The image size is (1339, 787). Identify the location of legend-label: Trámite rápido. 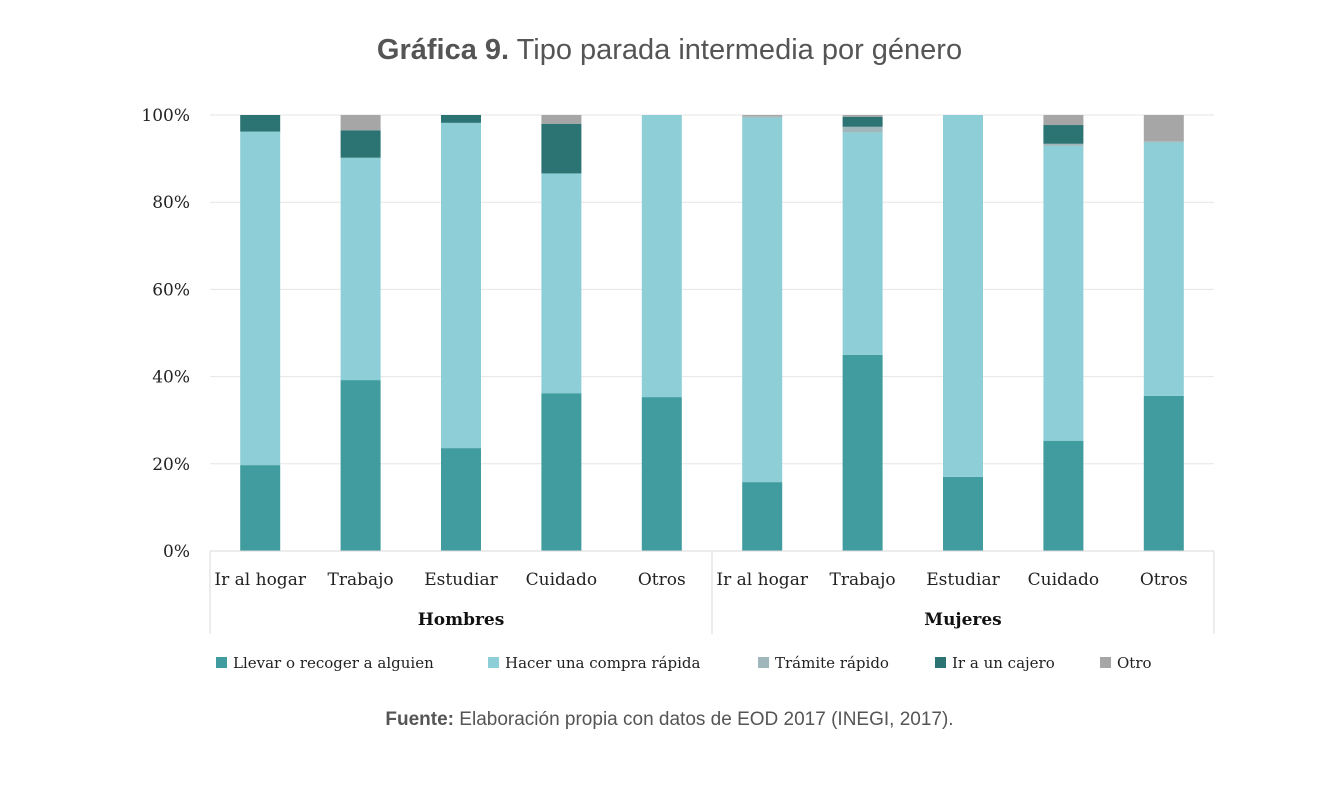
(832, 663).